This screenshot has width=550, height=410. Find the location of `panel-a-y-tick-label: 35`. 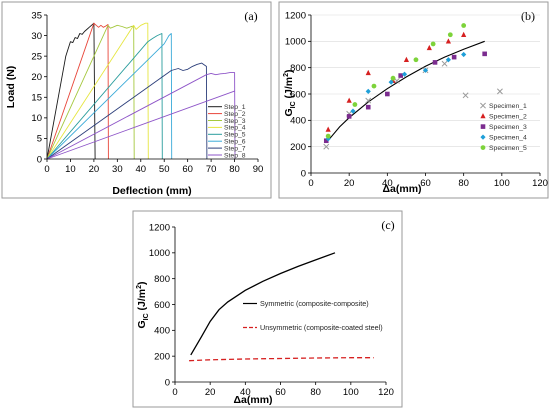

panel-a-y-tick-label: 35 is located at coordinates (36, 15).